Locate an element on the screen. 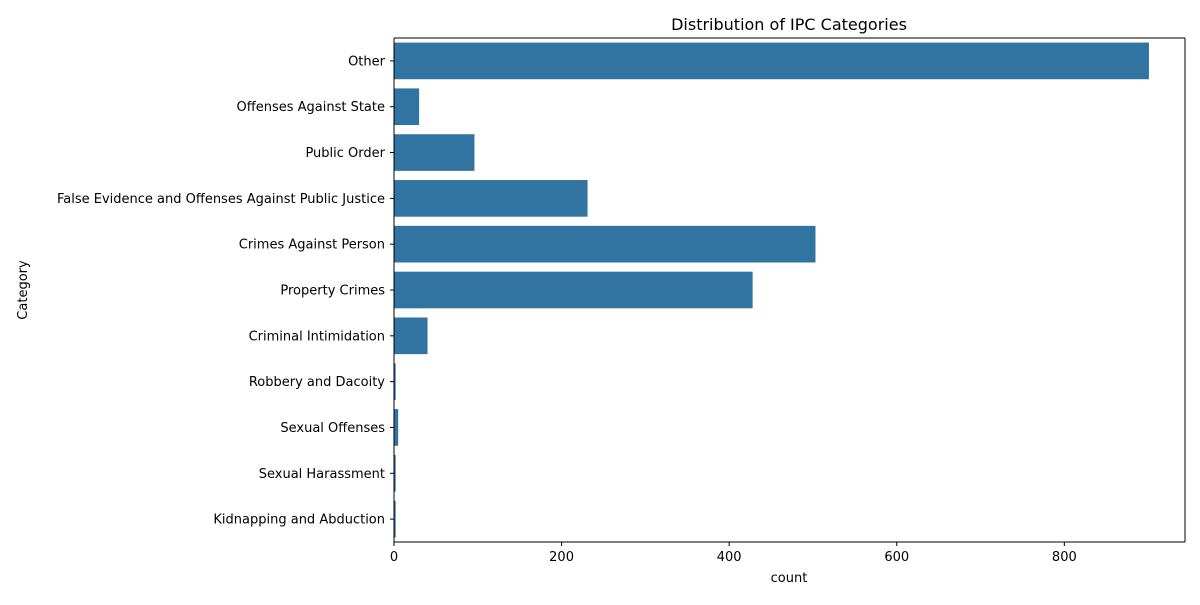 This screenshot has width=1200, height=605. x-tick-label-2: 400 is located at coordinates (729, 557).